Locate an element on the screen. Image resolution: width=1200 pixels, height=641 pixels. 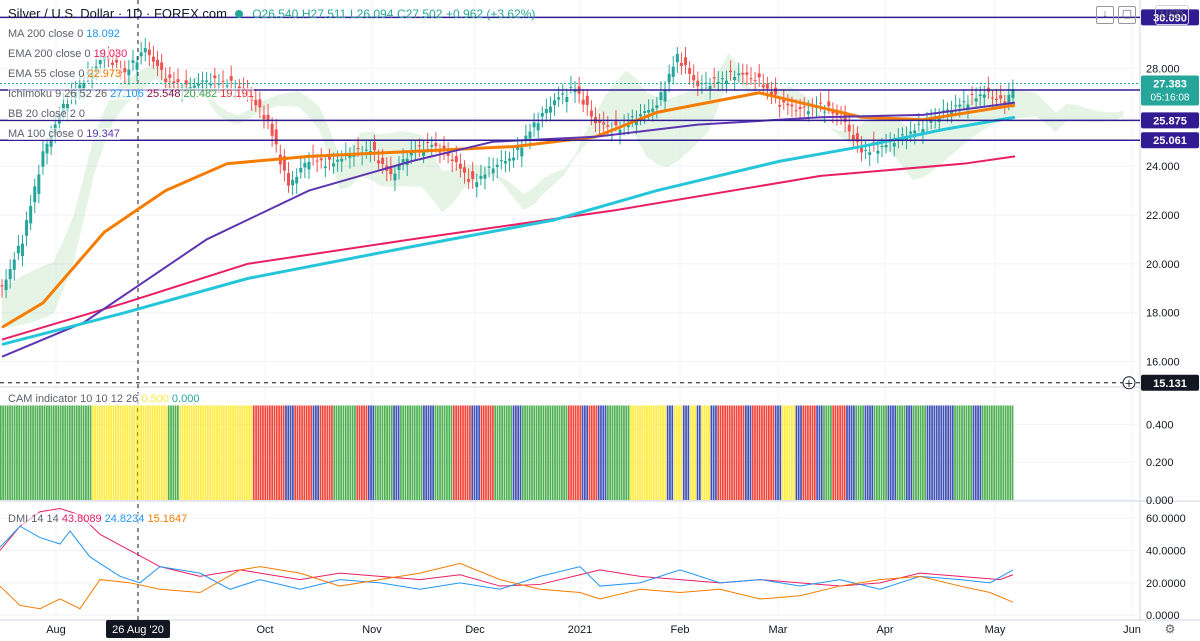
symbol-name: Silver / U.S. Dollar is located at coordinates (61, 13).